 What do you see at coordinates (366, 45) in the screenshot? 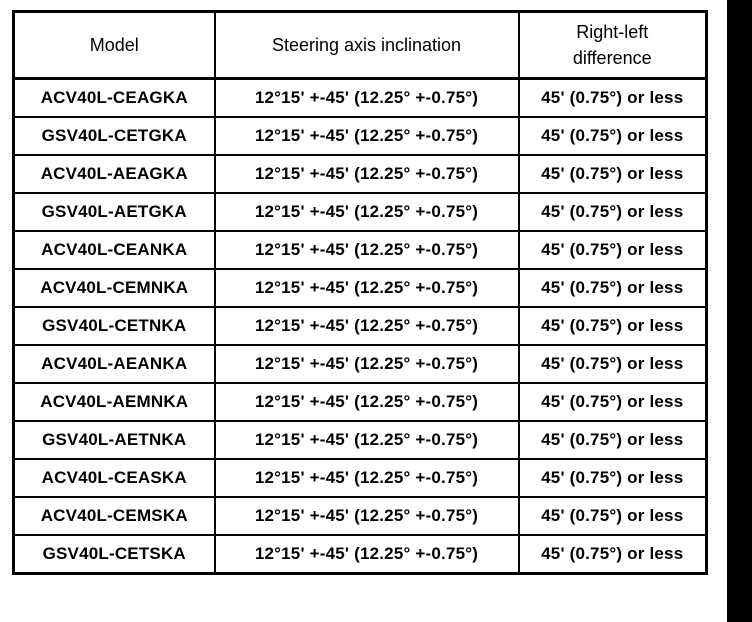
I see `inclination-column-header: Steering axis inclination` at bounding box center [366, 45].